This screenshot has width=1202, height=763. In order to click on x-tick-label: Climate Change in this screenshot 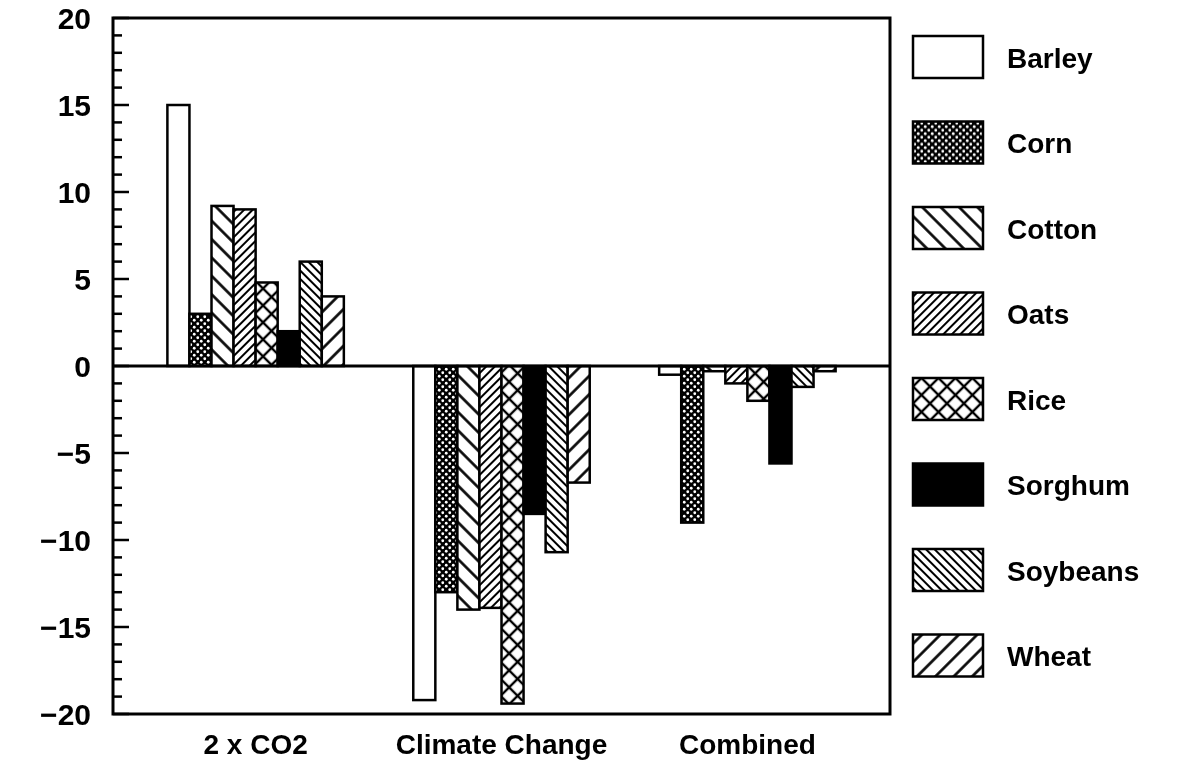, I will do `click(501, 744)`.